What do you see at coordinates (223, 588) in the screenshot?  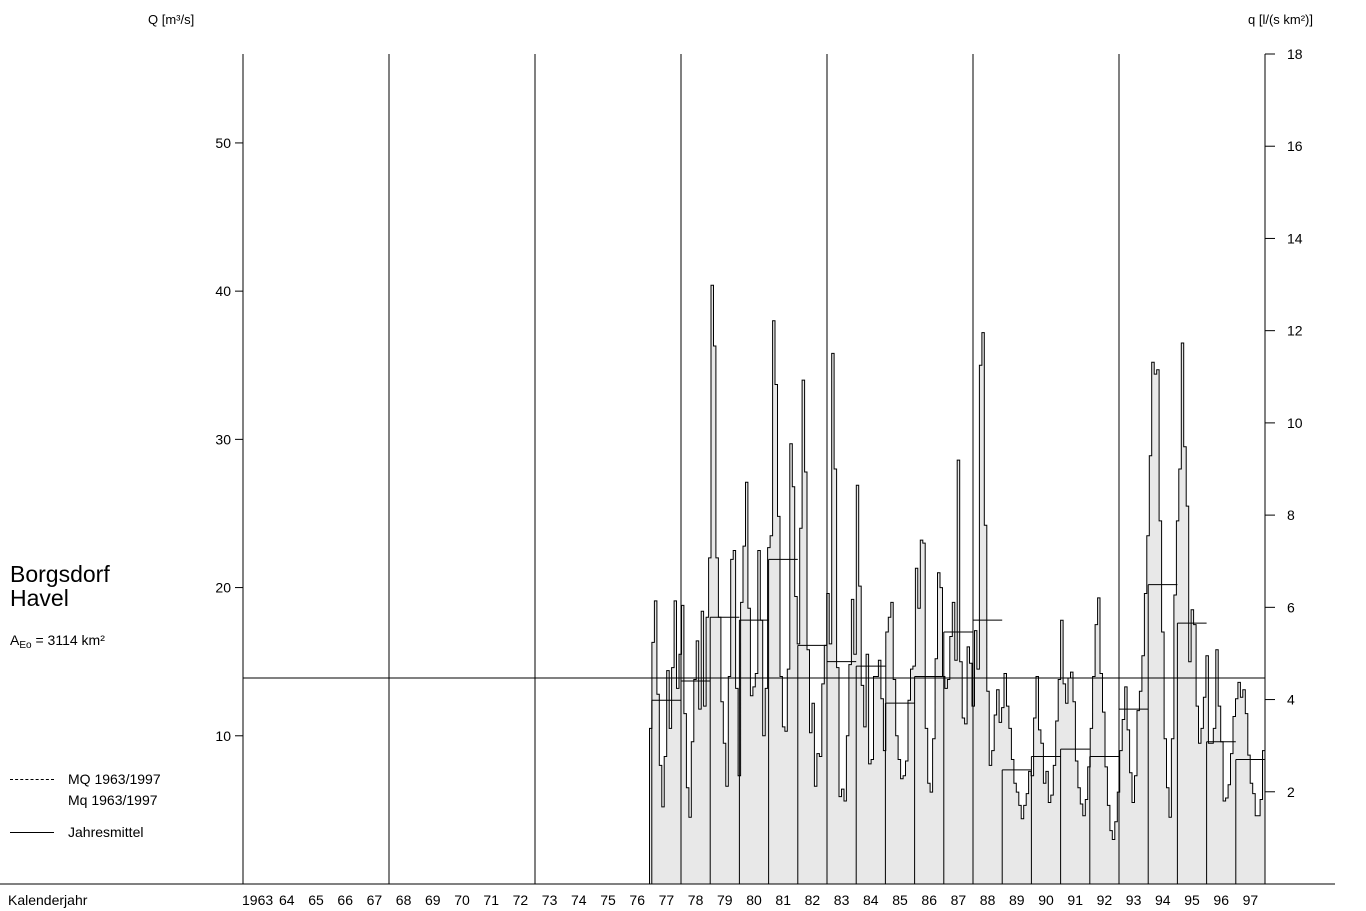 I see `y-tick-label-20: 20` at bounding box center [223, 588].